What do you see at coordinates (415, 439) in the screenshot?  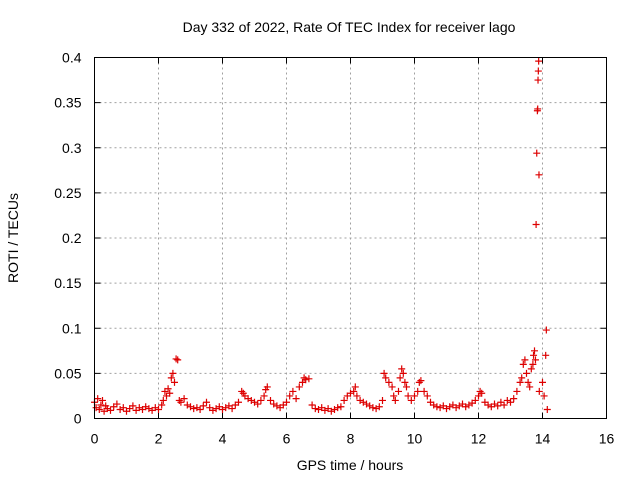 I see `x-tick-label: 10` at bounding box center [415, 439].